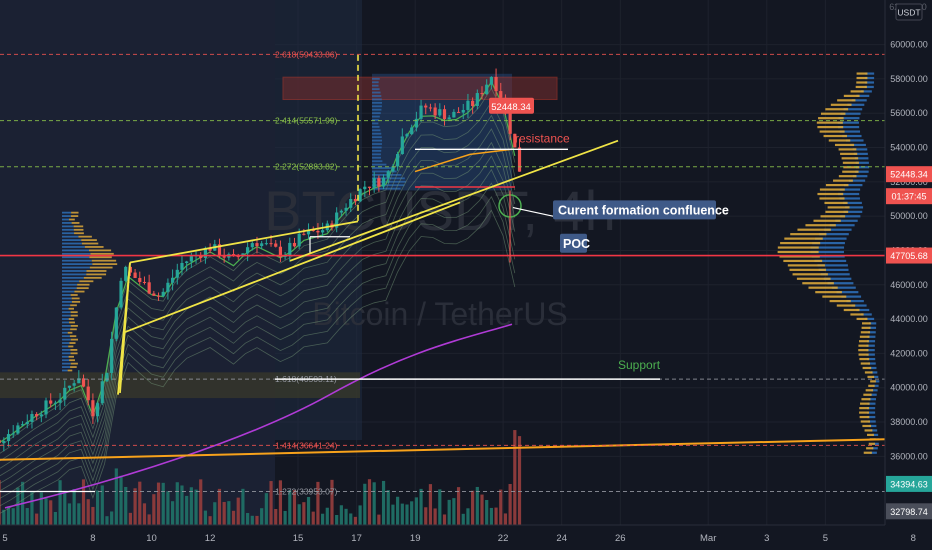 This screenshot has width=932, height=550. Describe the element at coordinates (909, 45) in the screenshot. I see `price-tick-label: 60000.00` at that location.